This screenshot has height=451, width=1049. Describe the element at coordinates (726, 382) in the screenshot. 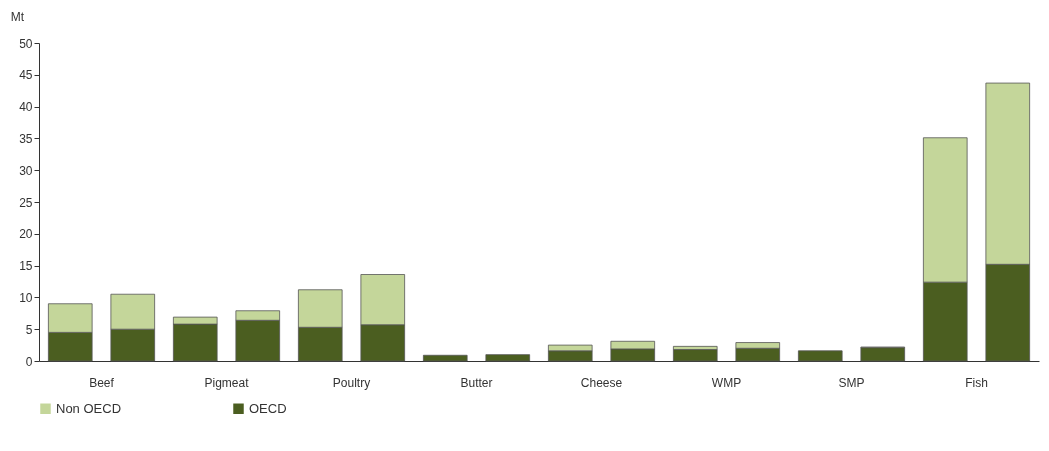

I see `x-tick-label: WMP` at that location.